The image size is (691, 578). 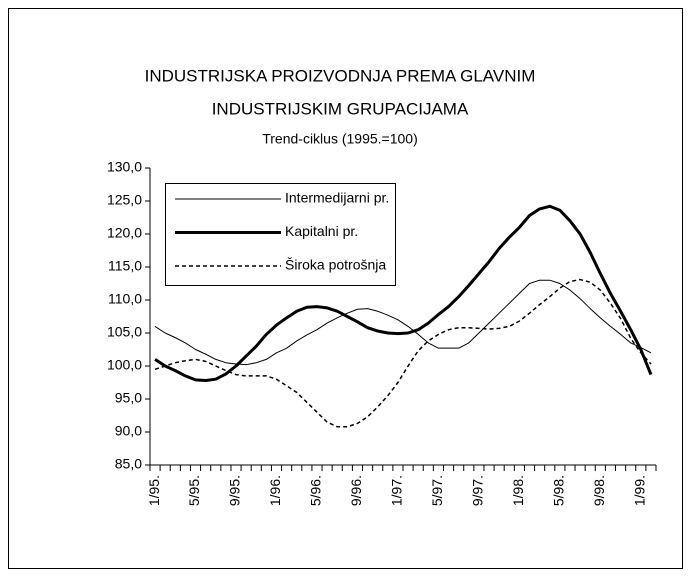 What do you see at coordinates (340, 139) in the screenshot?
I see `chart-subtitle: Trend-ciklus (1995.=100)` at bounding box center [340, 139].